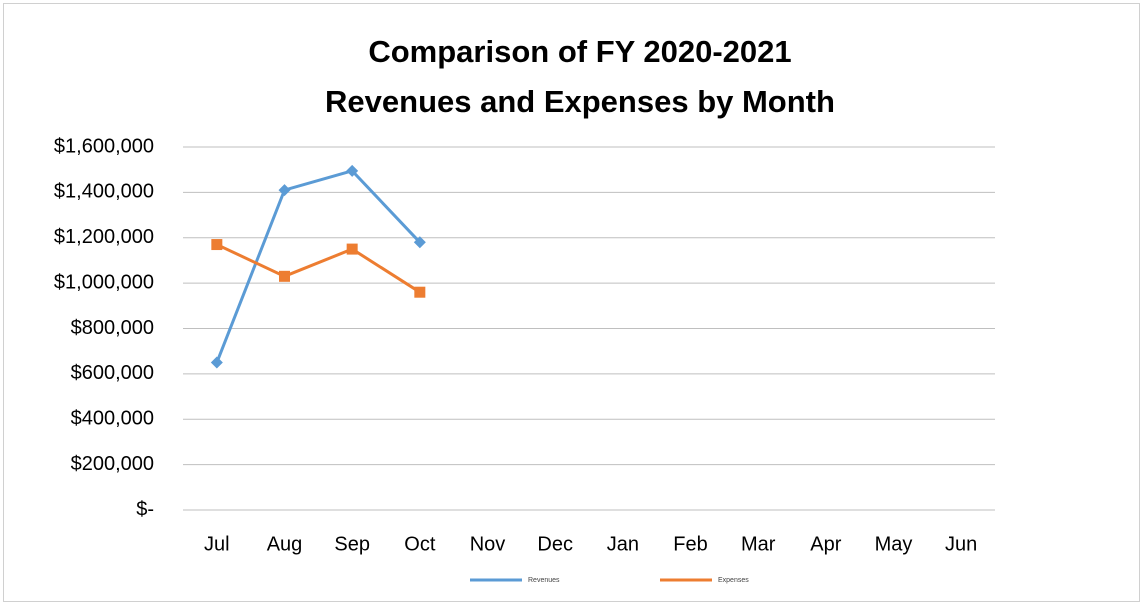 The height and width of the screenshot is (603, 1144). What do you see at coordinates (733, 580) in the screenshot?
I see `legend-label: Expenses` at bounding box center [733, 580].